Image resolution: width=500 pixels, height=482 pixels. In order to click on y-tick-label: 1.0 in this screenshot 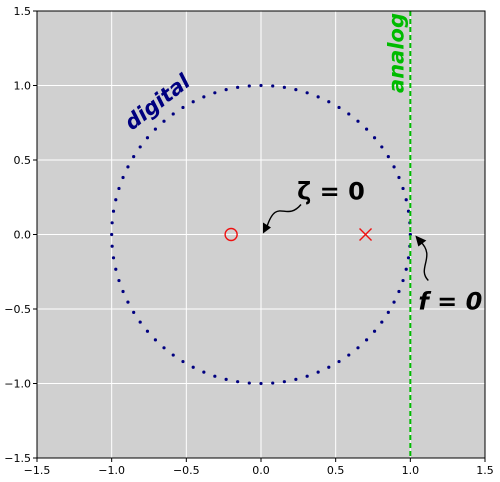, I will do `click(23, 86)`.